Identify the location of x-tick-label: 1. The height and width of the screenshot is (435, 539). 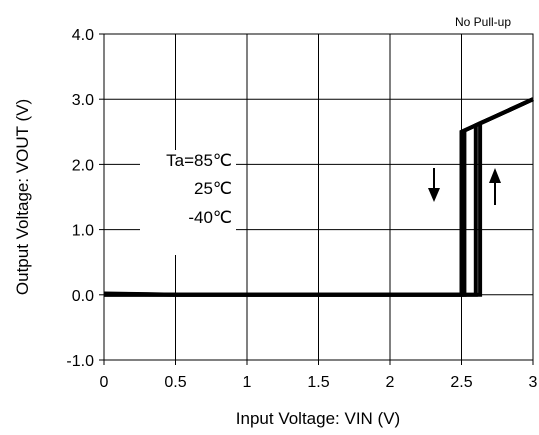
(247, 382).